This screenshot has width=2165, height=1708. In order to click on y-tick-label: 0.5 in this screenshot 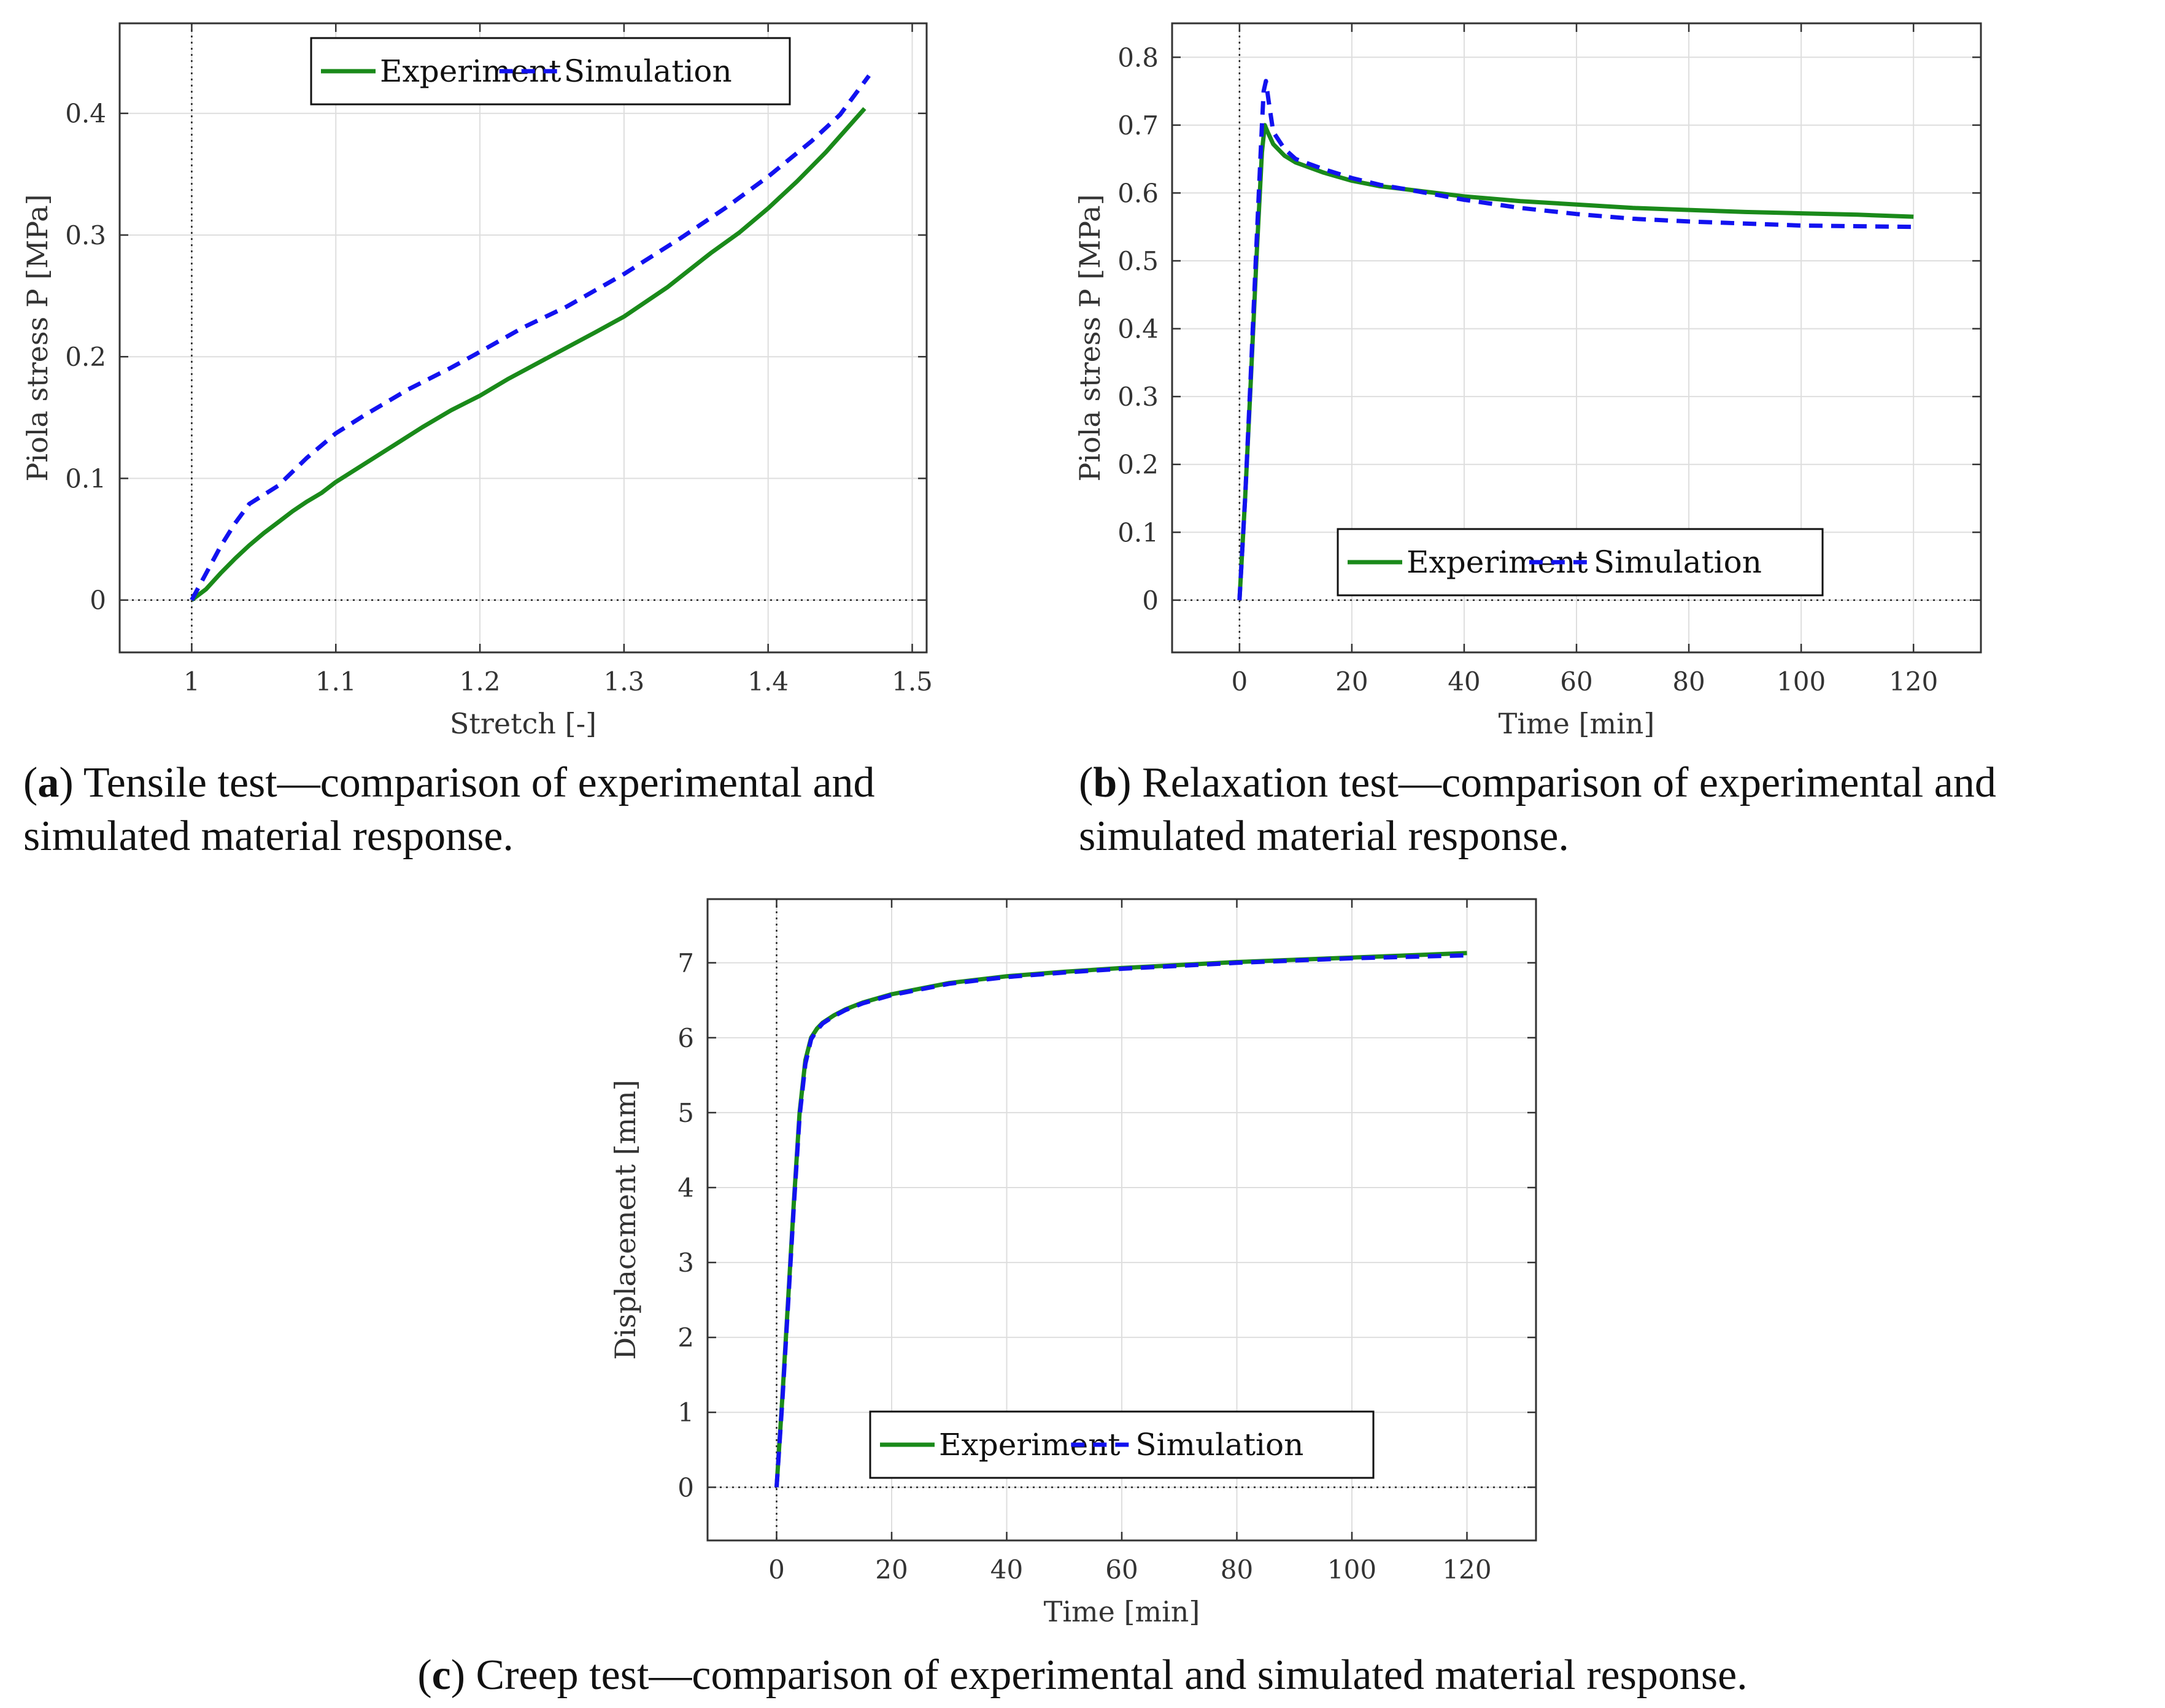, I will do `click(1138, 261)`.